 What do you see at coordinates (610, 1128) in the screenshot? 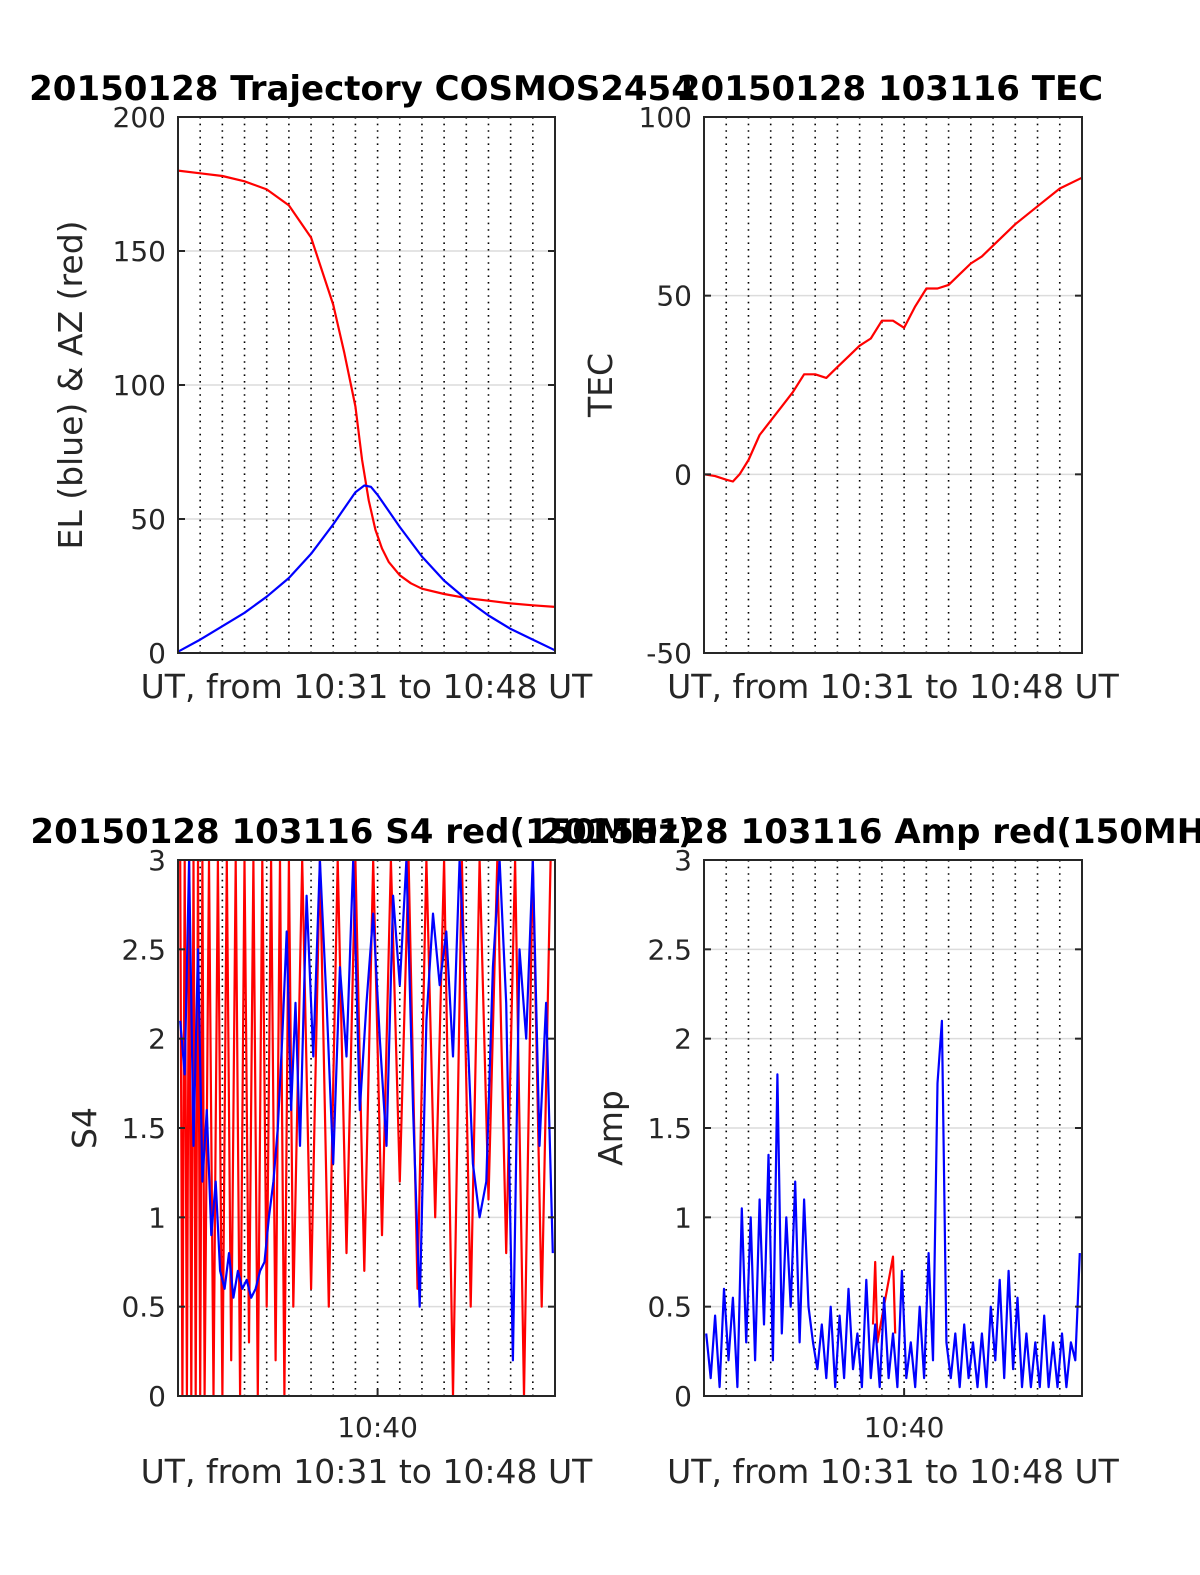
I see `y-axis-label: Amp` at bounding box center [610, 1128].